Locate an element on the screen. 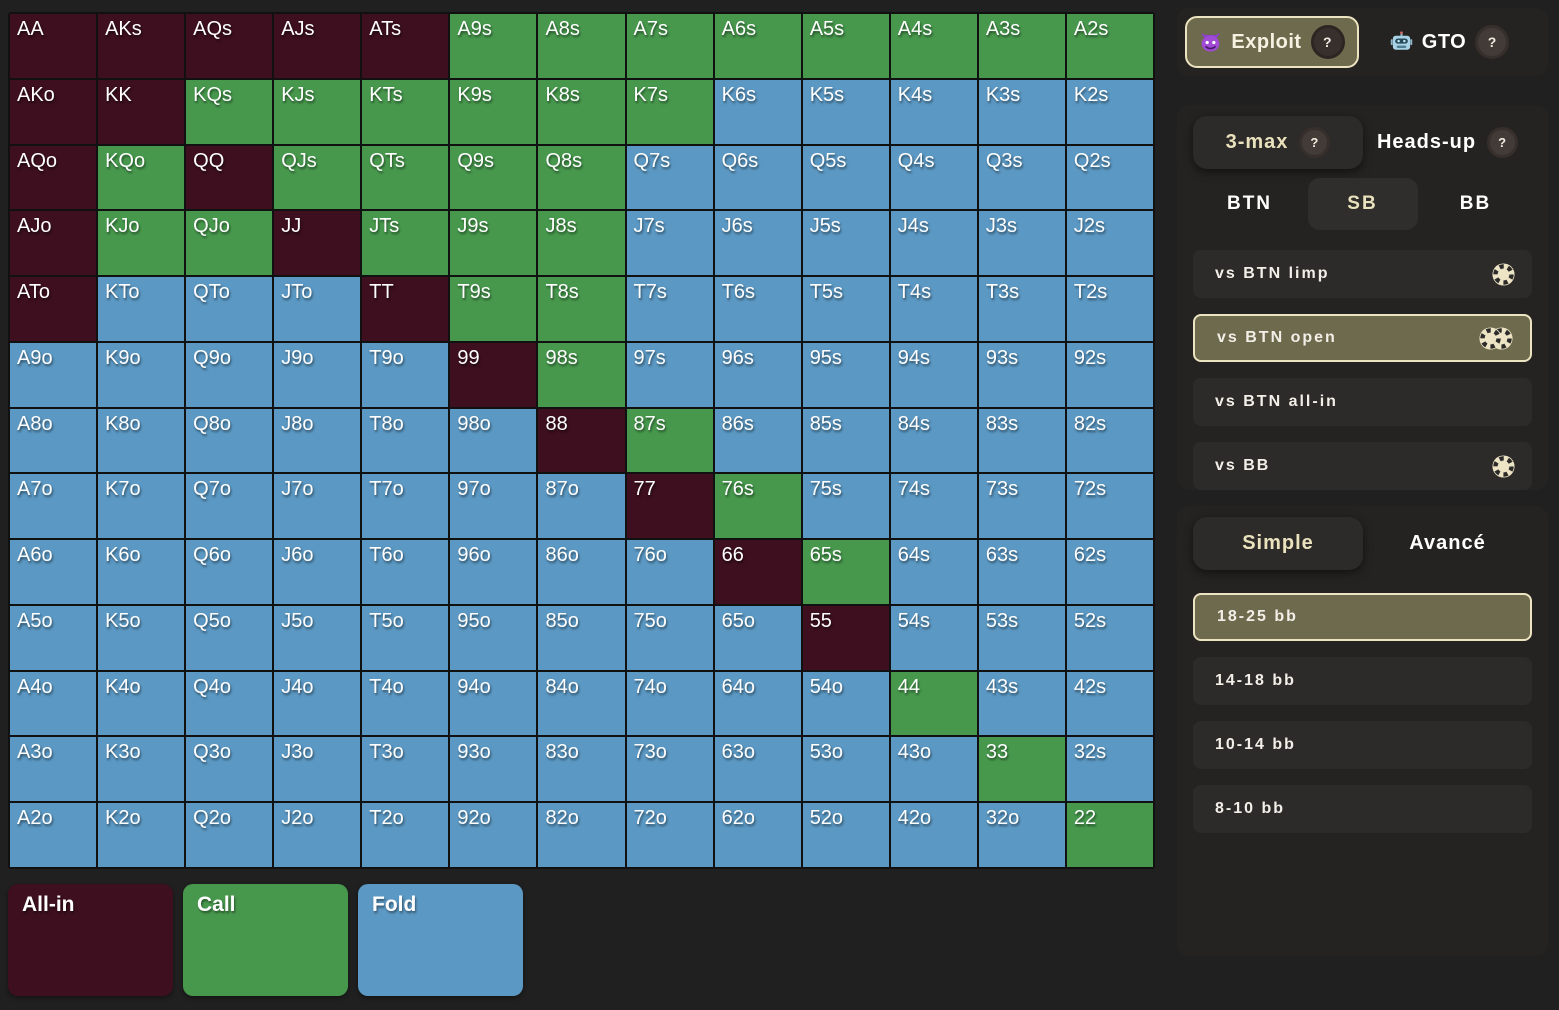 The width and height of the screenshot is (1559, 1010). hand-cell-T6o: T6o is located at coordinates (405, 572).